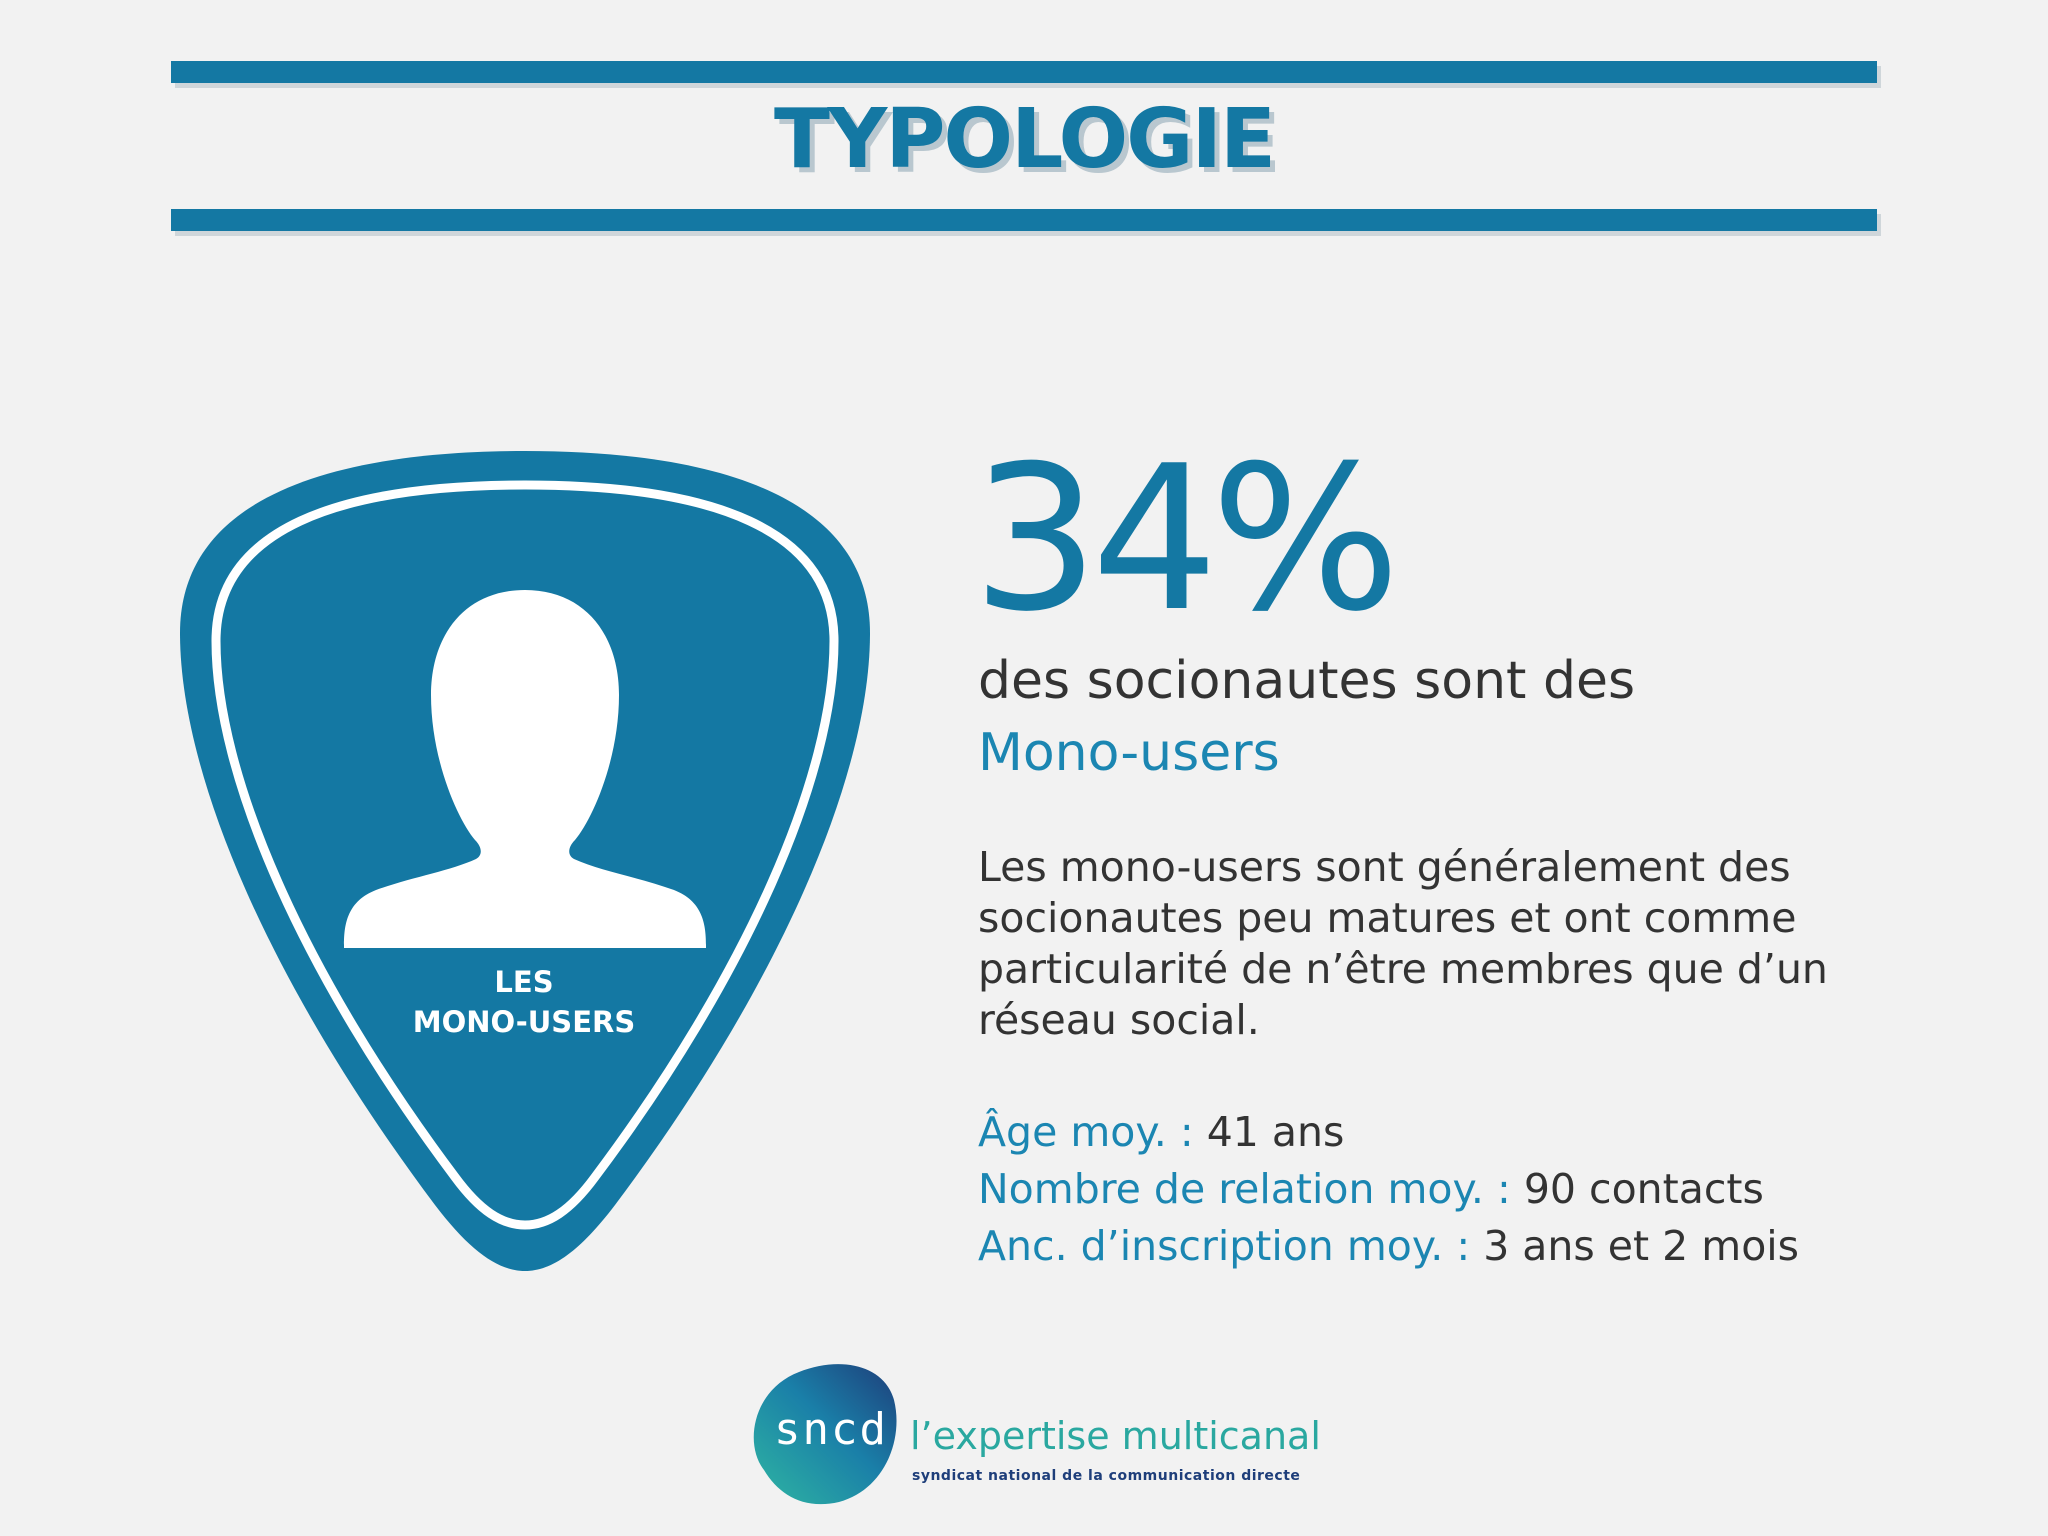 The height and width of the screenshot is (1536, 2048). What do you see at coordinates (1231, 1246) in the screenshot?
I see `detail-label: Anc. d’inscription moy. :` at bounding box center [1231, 1246].